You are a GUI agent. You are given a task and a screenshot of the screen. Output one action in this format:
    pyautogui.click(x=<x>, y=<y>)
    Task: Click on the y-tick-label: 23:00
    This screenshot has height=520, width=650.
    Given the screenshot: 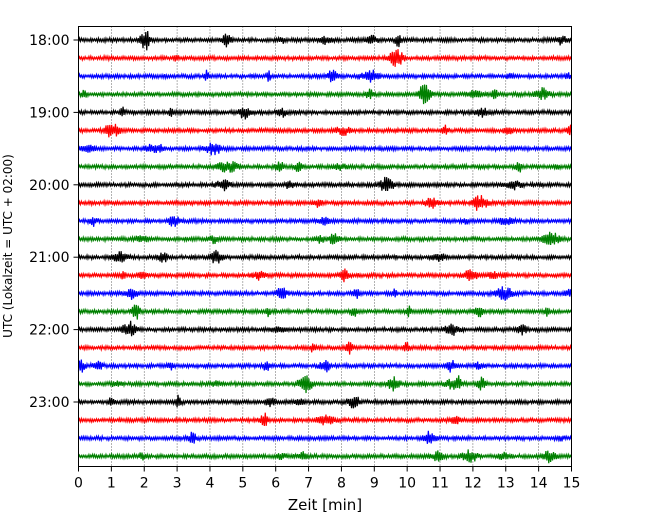 What is the action you would take?
    pyautogui.click(x=49, y=403)
    